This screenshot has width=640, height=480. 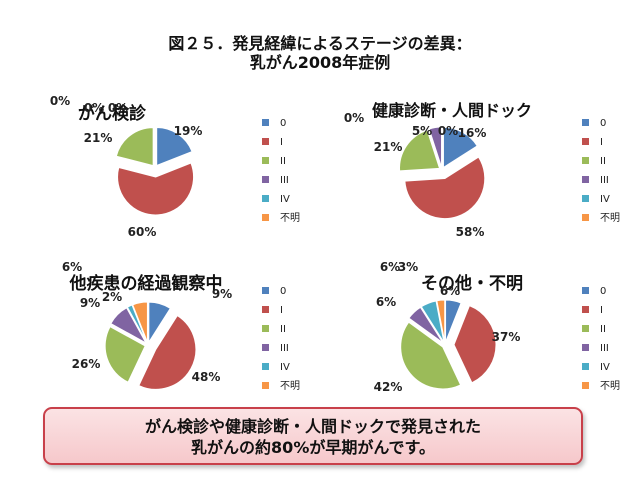 What do you see at coordinates (506, 337) in the screenshot?
I see `pie-data-label: 37%` at bounding box center [506, 337].